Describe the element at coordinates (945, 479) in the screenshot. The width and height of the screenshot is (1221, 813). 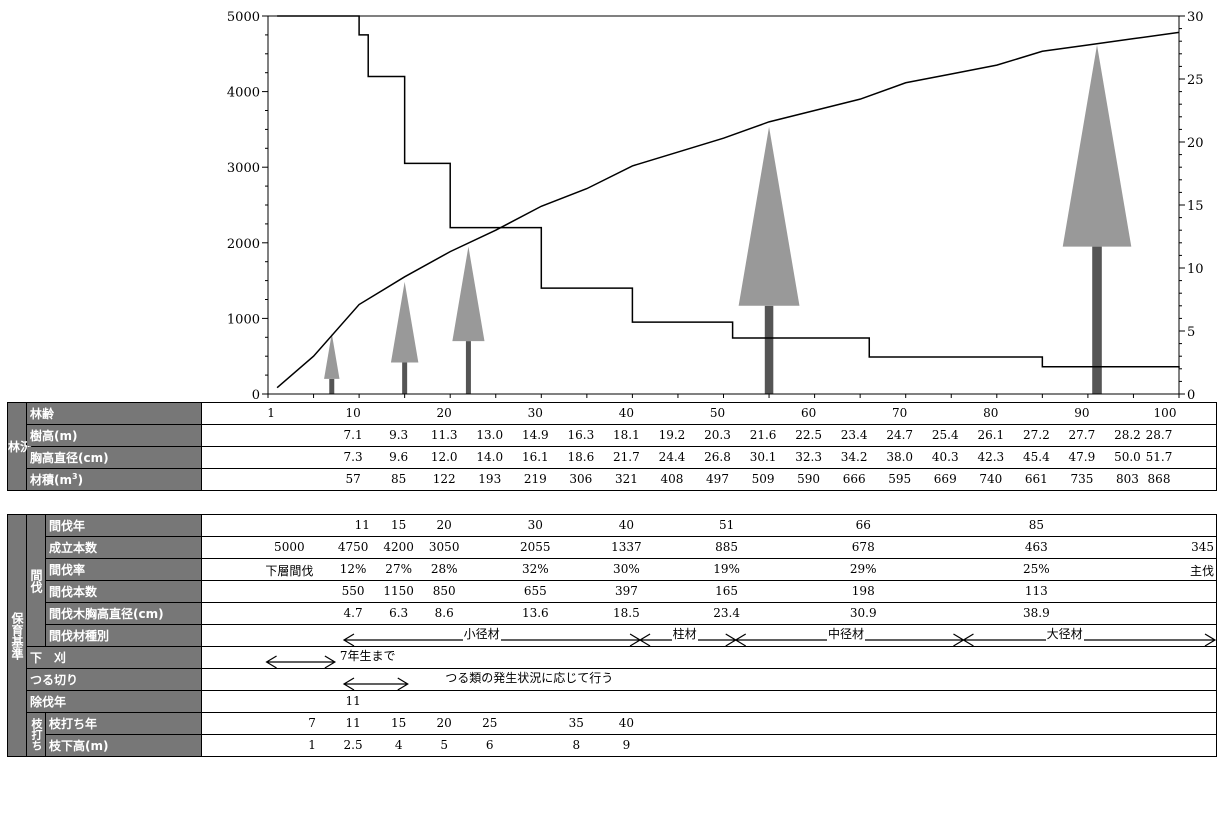
I see `rinkyo-value: 669` at that location.